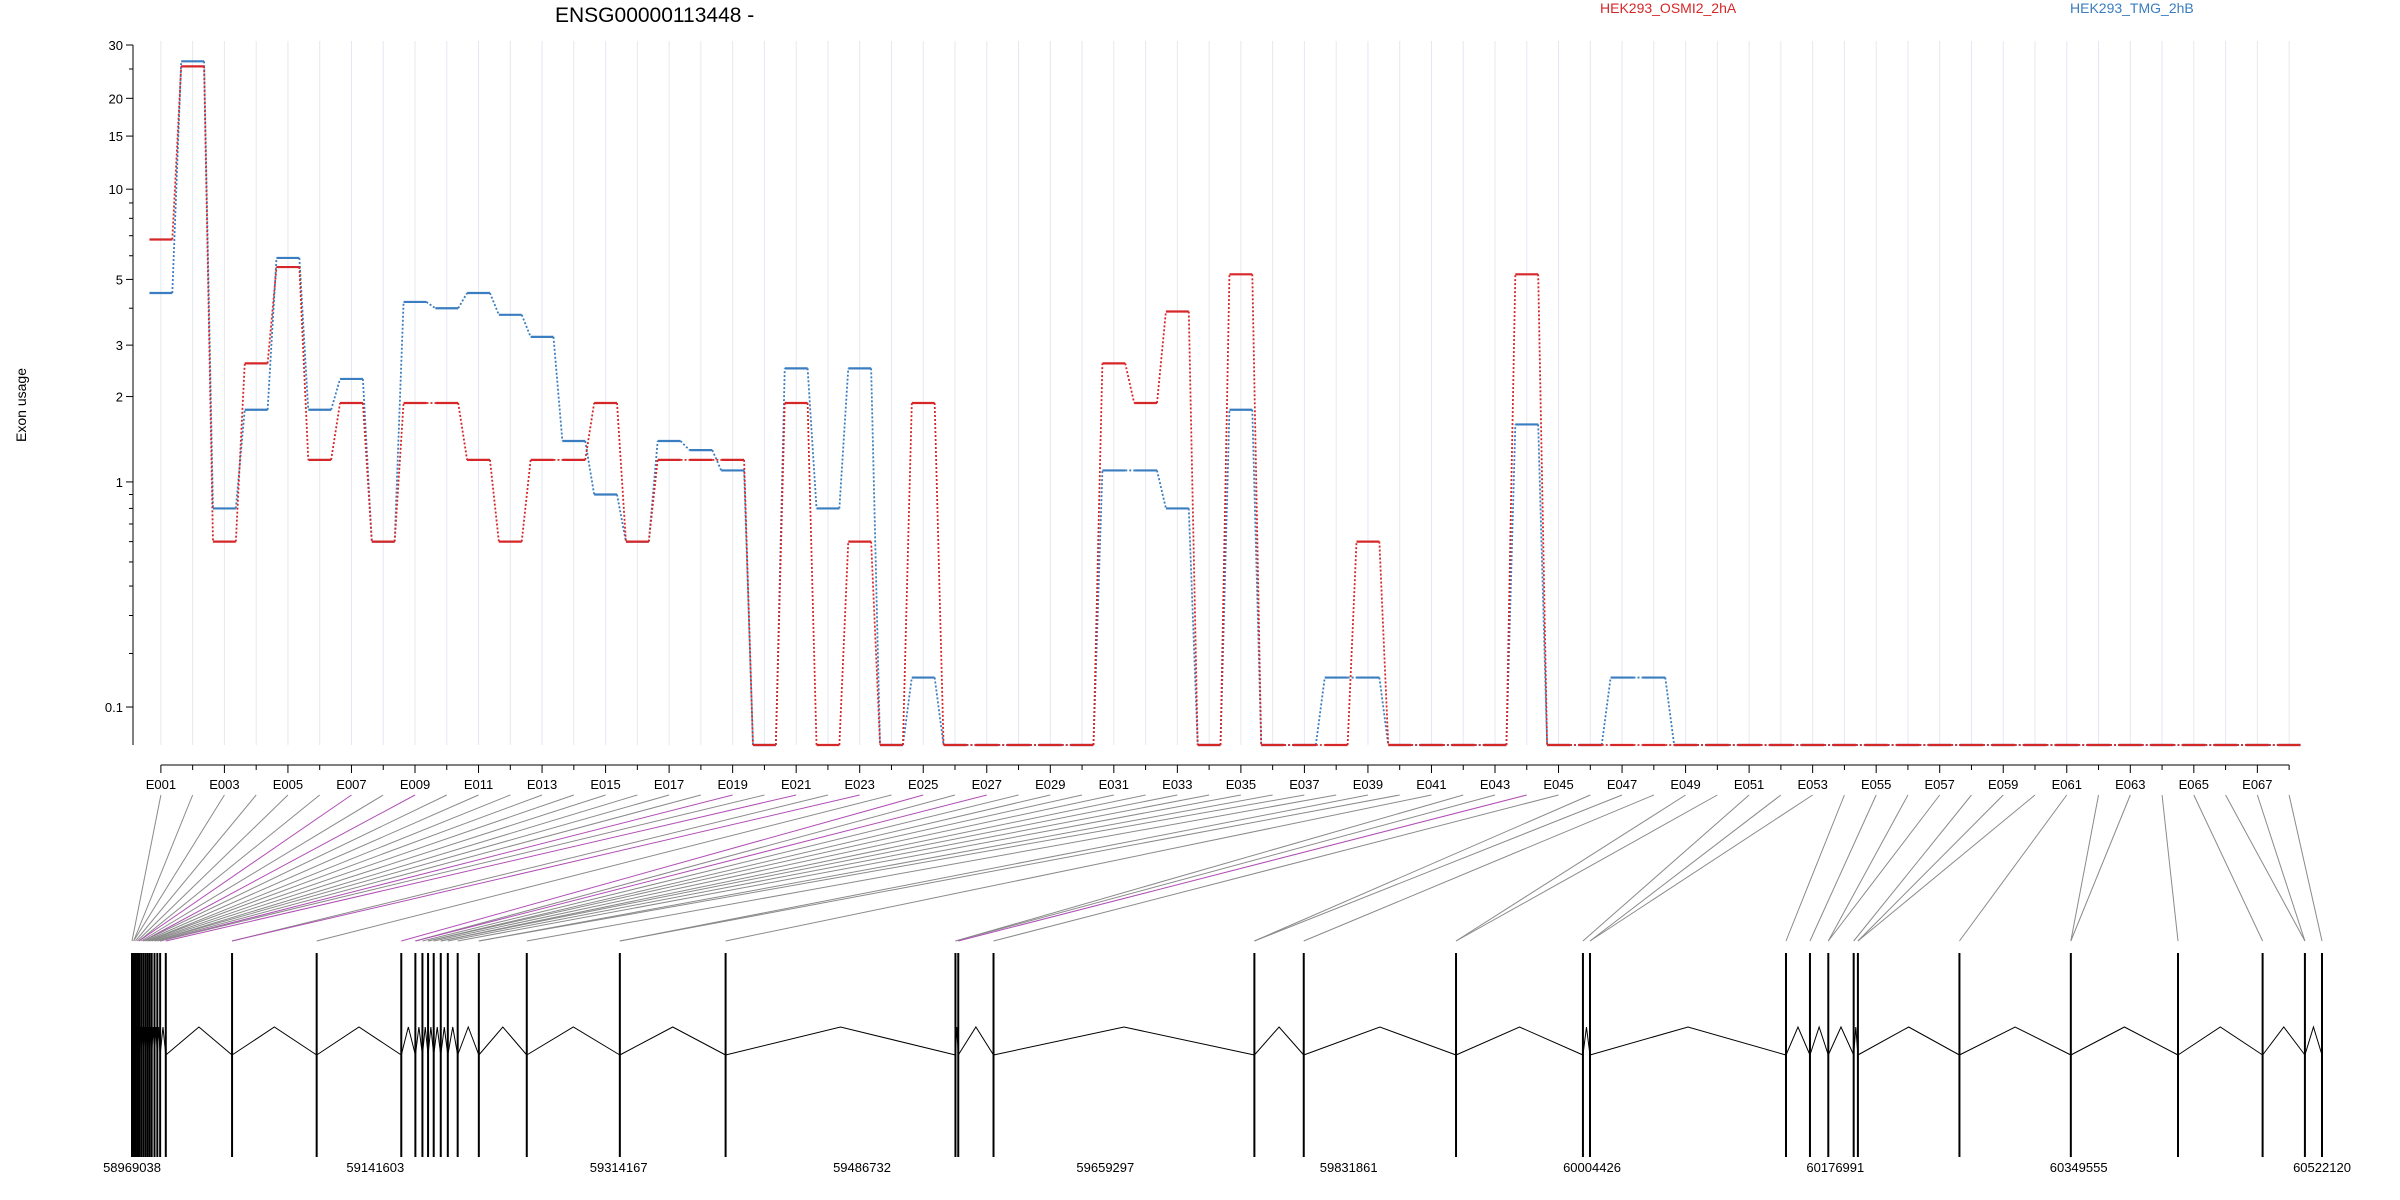 This screenshot has width=2400, height=1200. Describe the element at coordinates (1876, 784) in the screenshot. I see `exon-label: E055` at that location.